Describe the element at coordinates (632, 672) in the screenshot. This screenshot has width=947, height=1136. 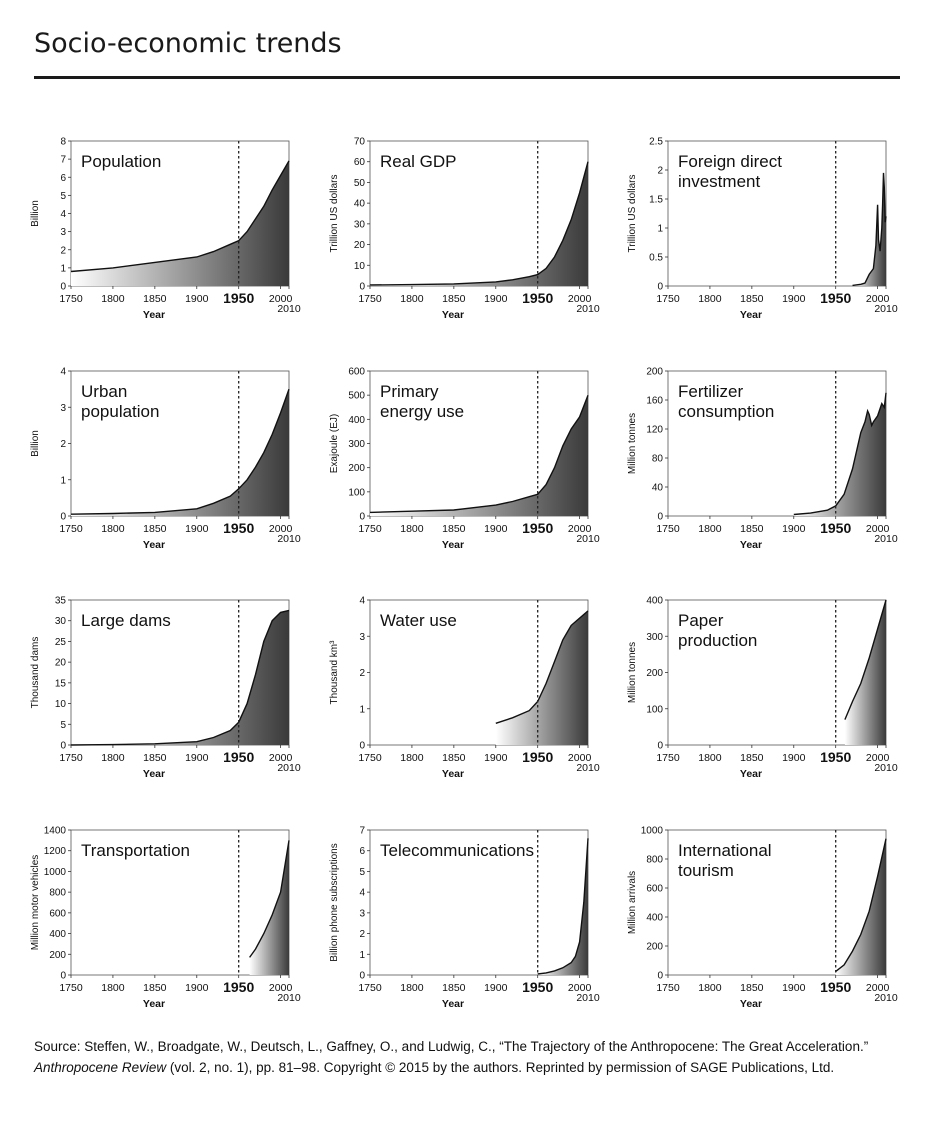
I see `y-axis-label: Million tonnes` at that location.